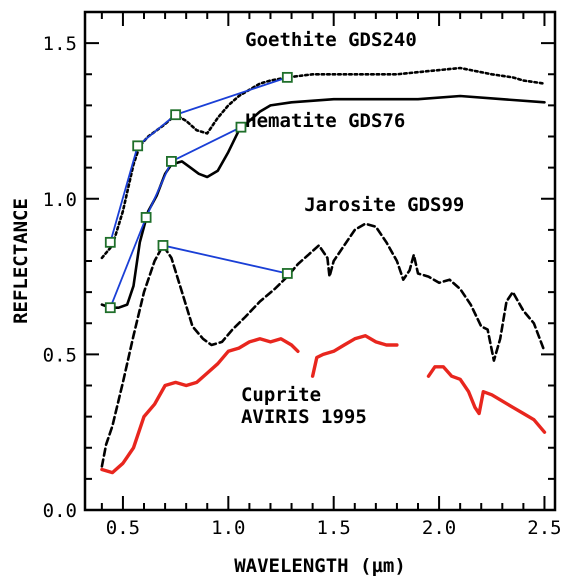 This screenshot has width=570, height=583. What do you see at coordinates (325, 121) in the screenshot?
I see `series-label: Hematite GDS76` at bounding box center [325, 121].